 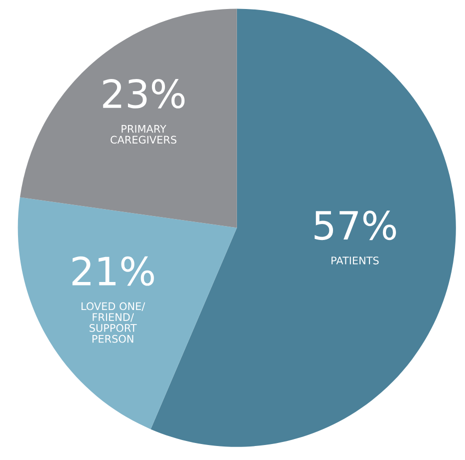 I want to click on slice-label: PATIENTS, so click(x=355, y=260).